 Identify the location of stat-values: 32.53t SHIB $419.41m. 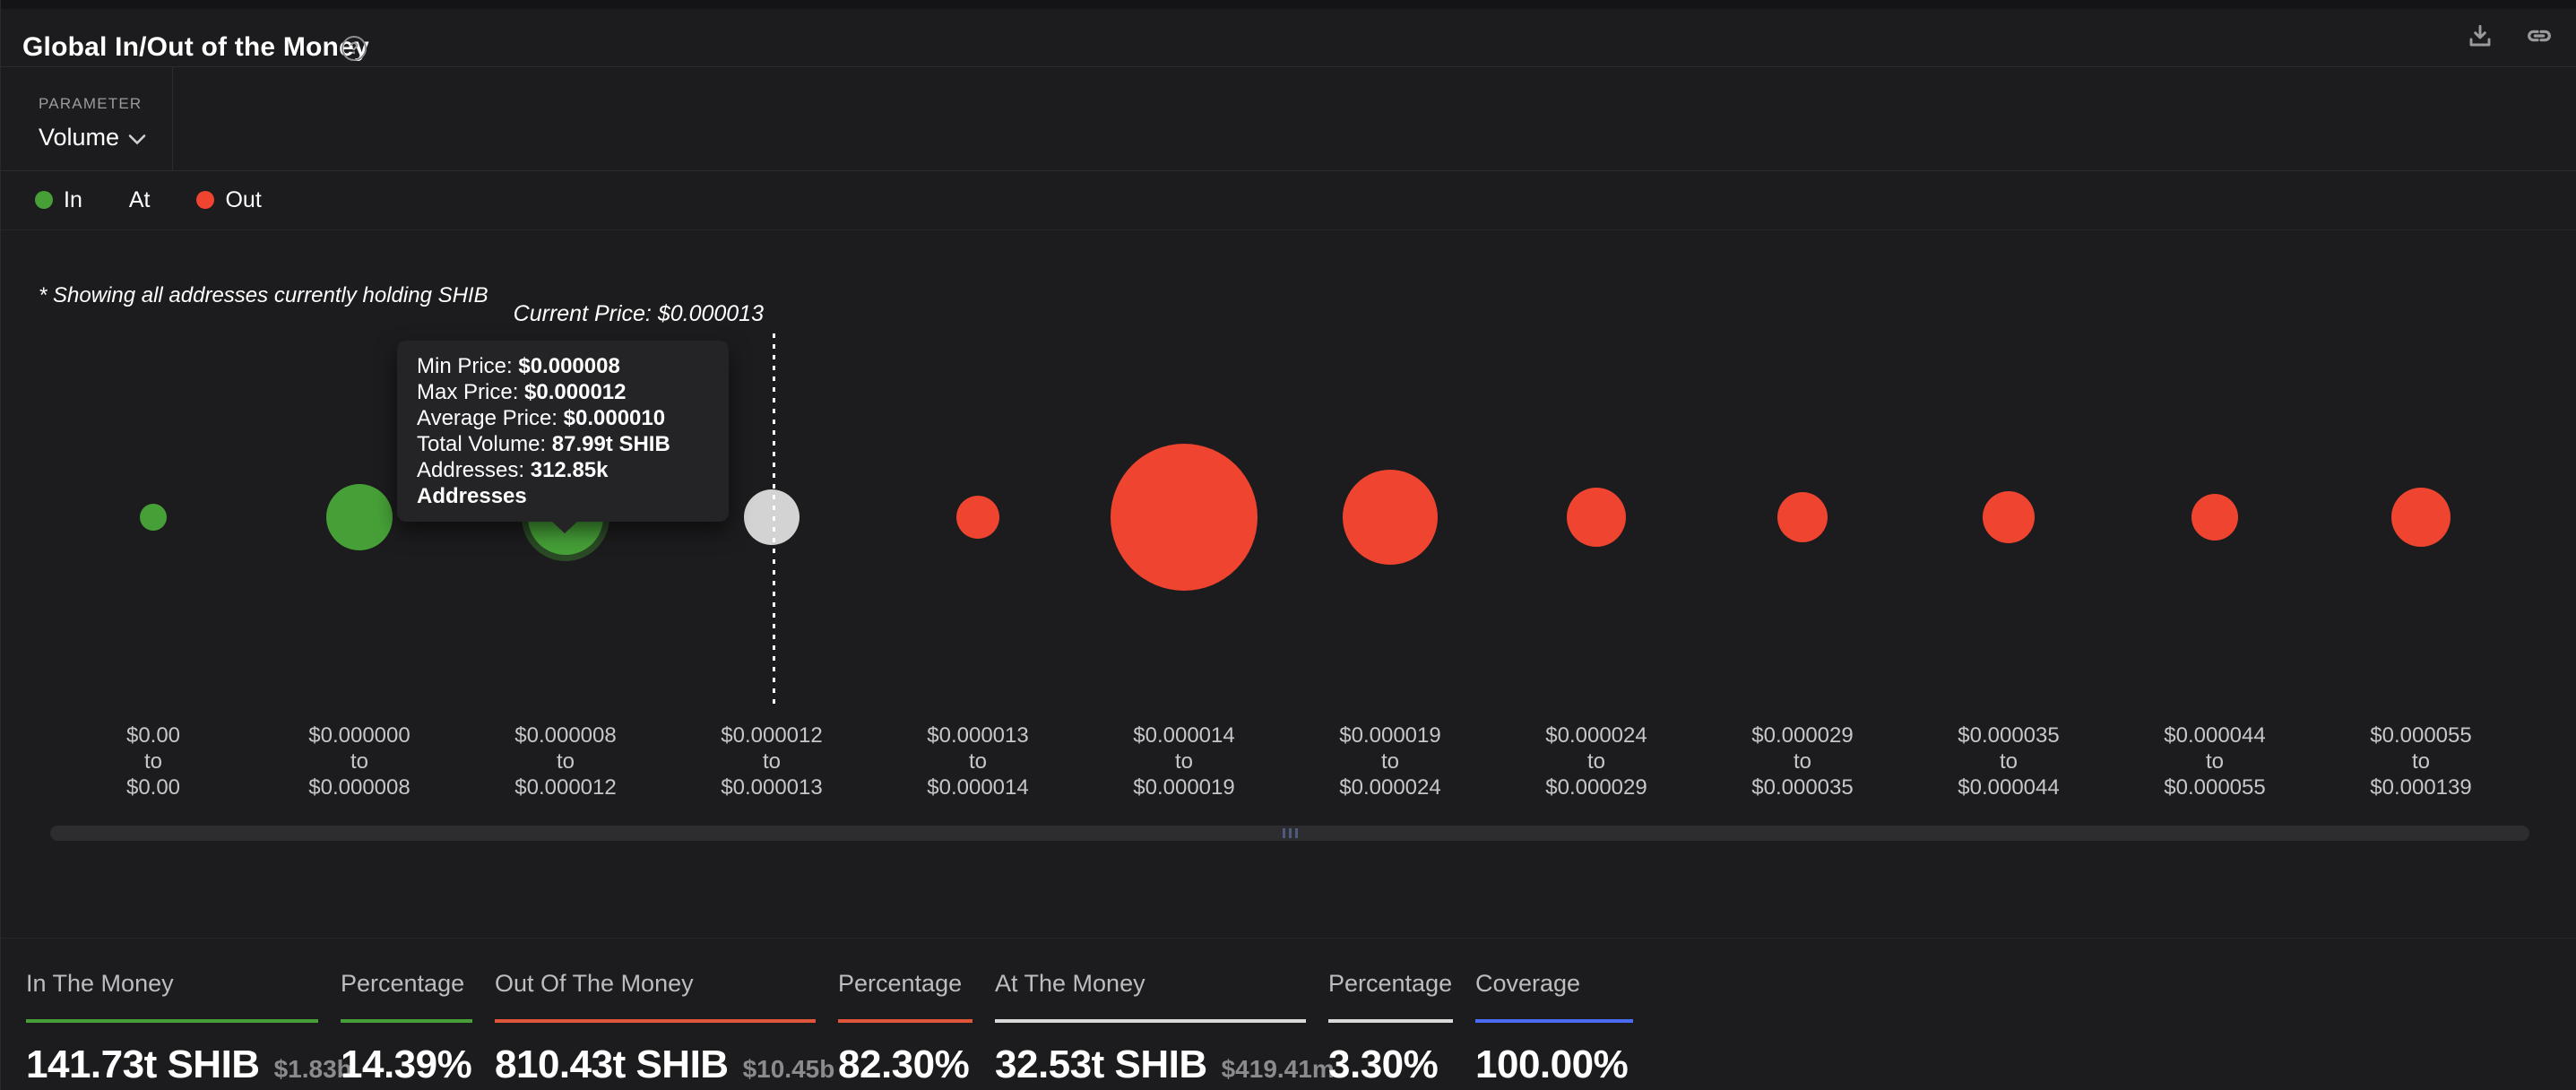
(1165, 1065).